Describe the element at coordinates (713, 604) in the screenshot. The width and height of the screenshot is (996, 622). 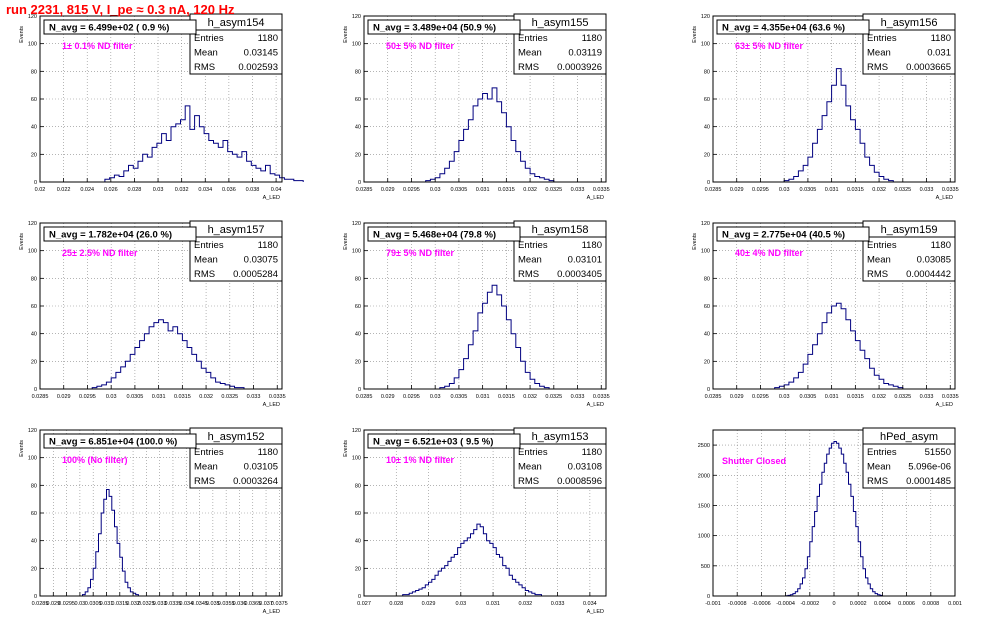
I see `x-tick-label: -0.001` at that location.